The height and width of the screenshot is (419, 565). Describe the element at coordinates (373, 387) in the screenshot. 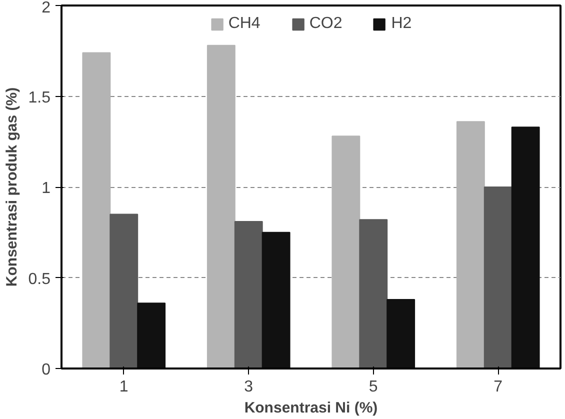

I see `x-tick-label: 5` at that location.